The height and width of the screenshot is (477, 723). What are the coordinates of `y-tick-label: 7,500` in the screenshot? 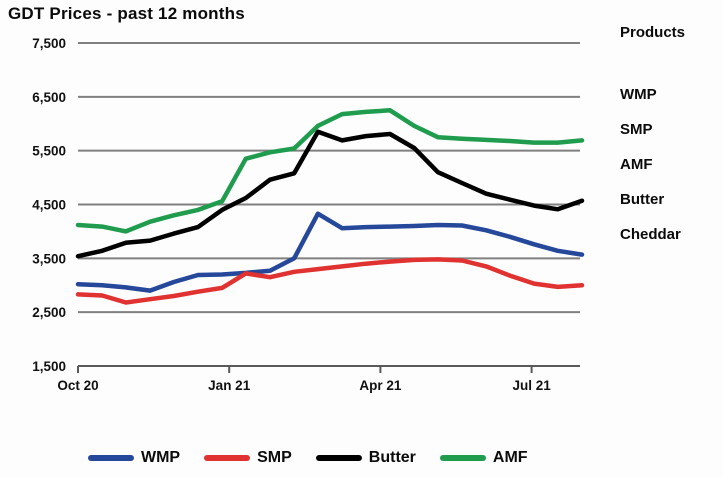 It's located at (49, 43).